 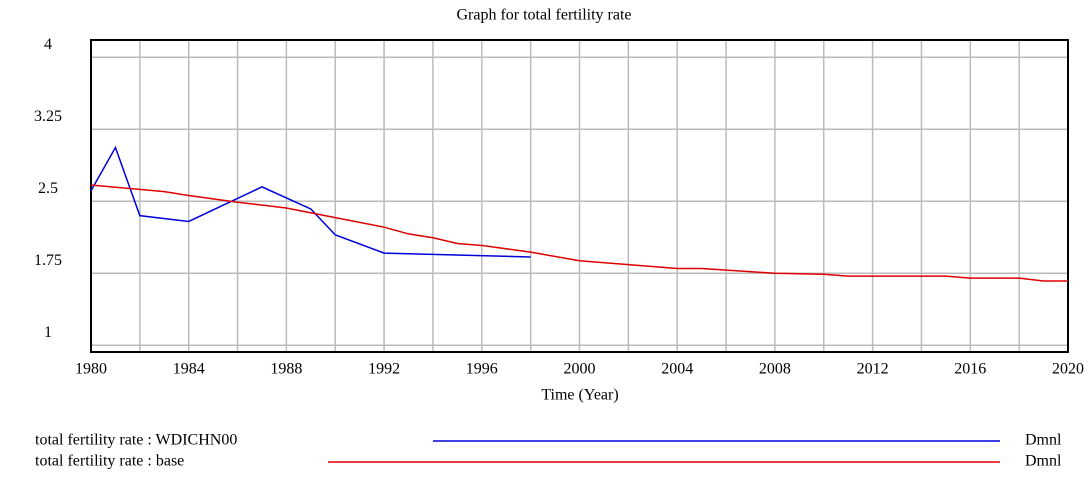 What do you see at coordinates (48, 44) in the screenshot?
I see `y-tick-label: 4` at bounding box center [48, 44].